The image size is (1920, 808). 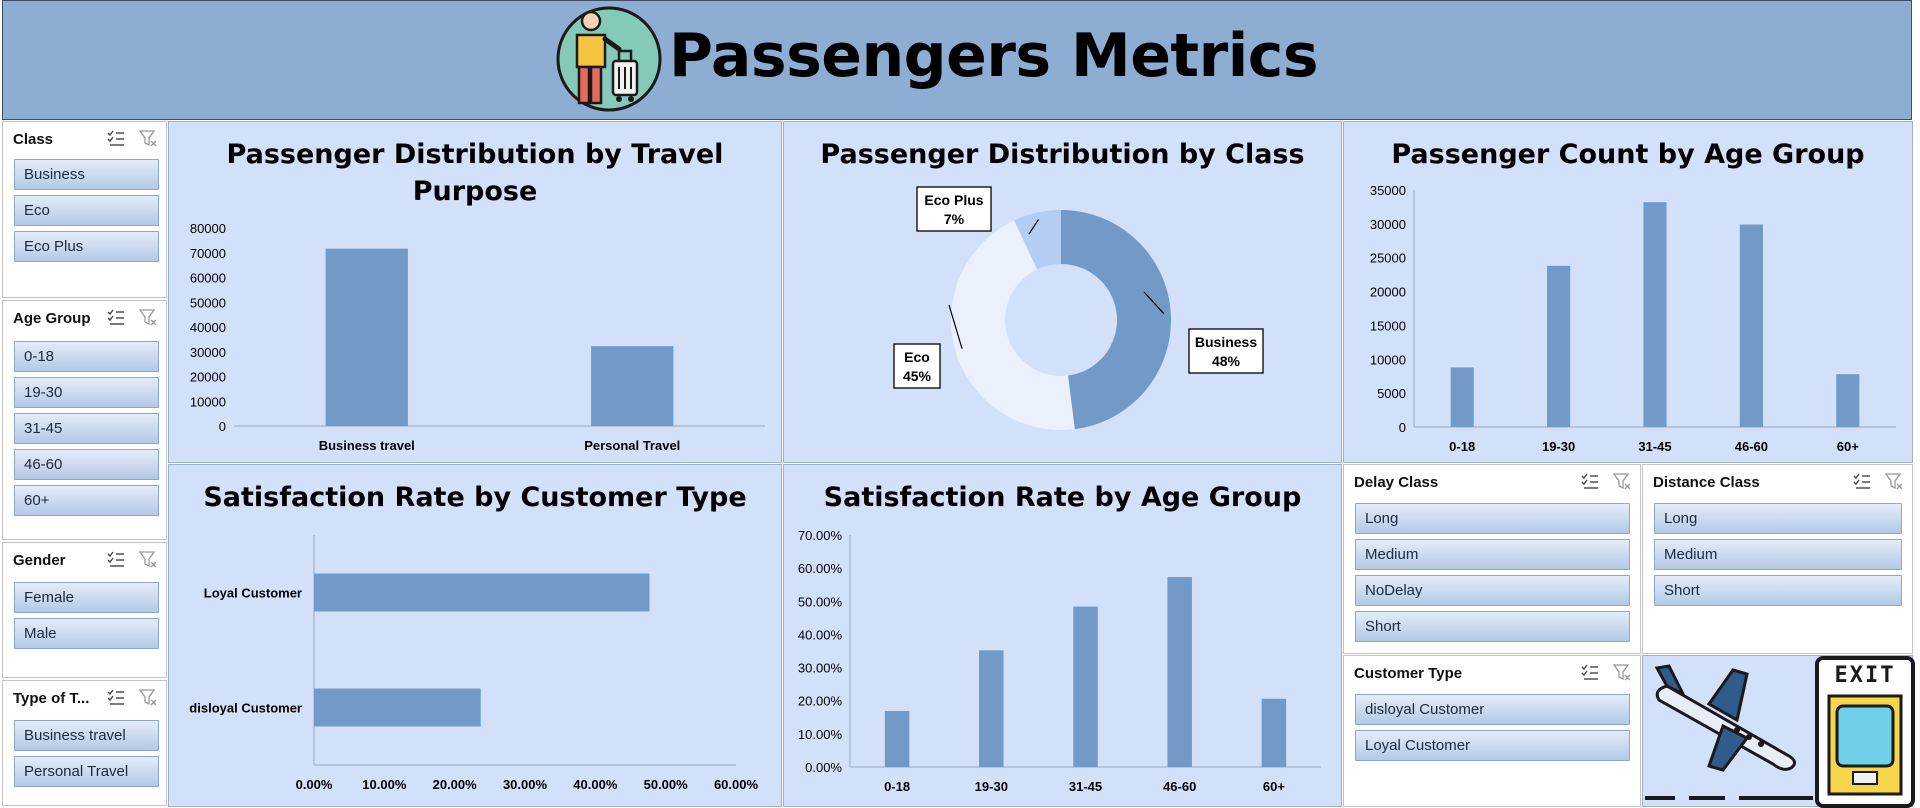 What do you see at coordinates (1388, 359) in the screenshot?
I see `y-tick-label: 10000` at bounding box center [1388, 359].